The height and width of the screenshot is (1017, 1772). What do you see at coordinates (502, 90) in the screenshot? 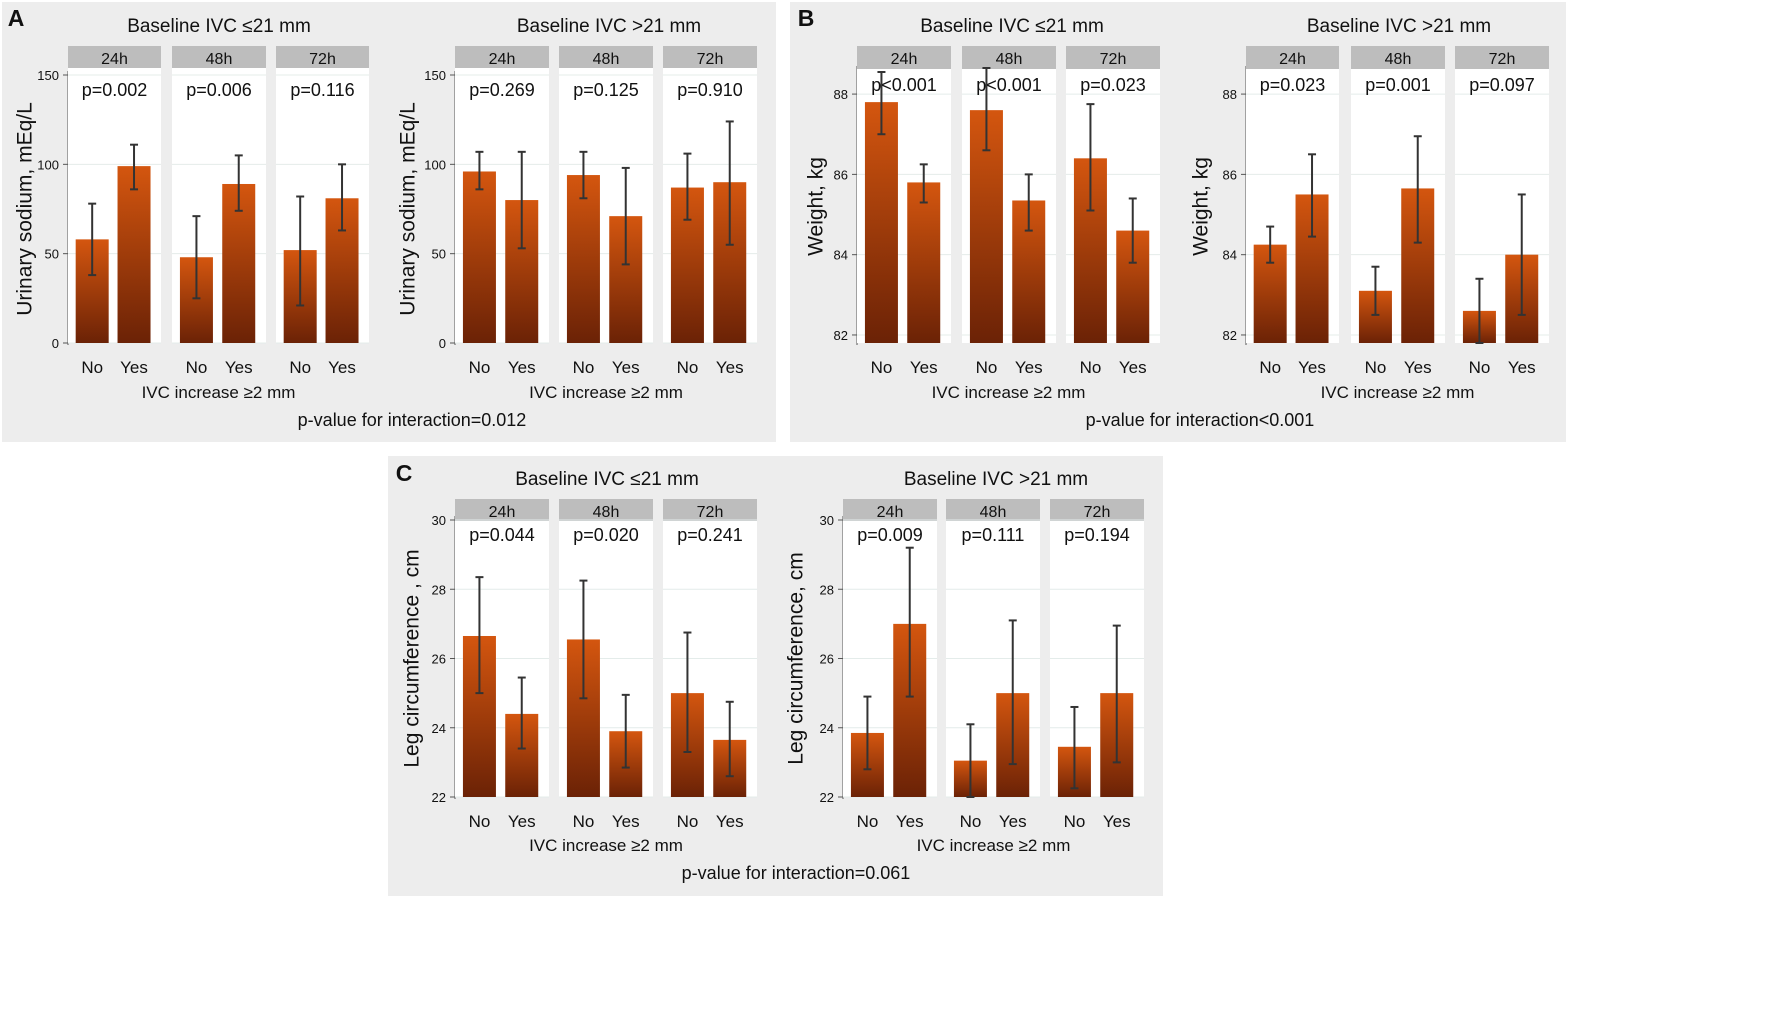
I see `facet-p-value: p=0.269` at bounding box center [502, 90].